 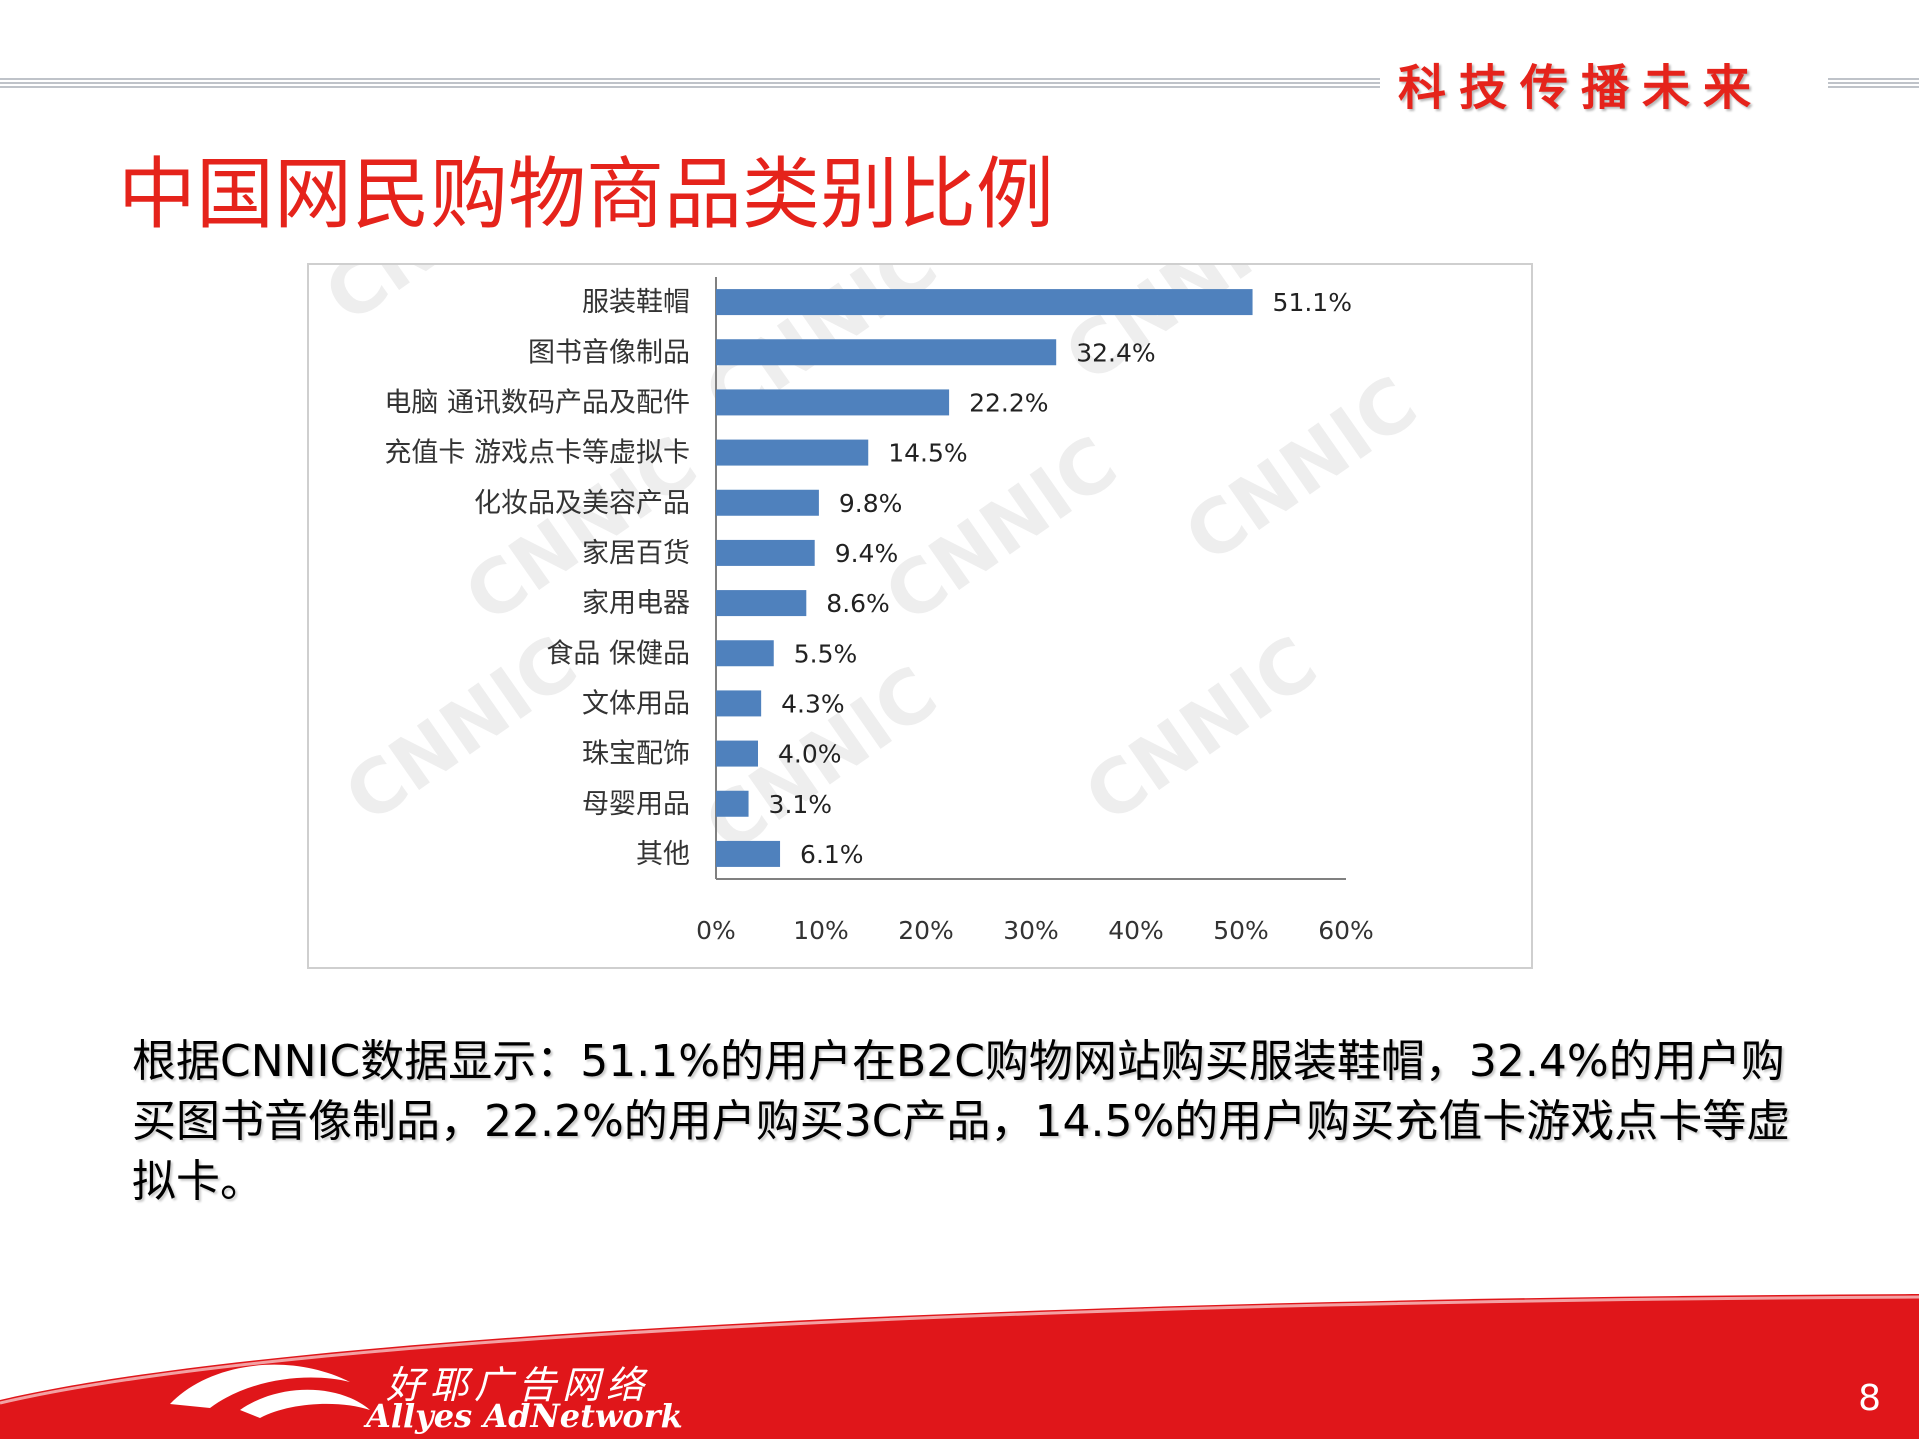 What do you see at coordinates (927, 453) in the screenshot?
I see `data-label: 14.5%` at bounding box center [927, 453].